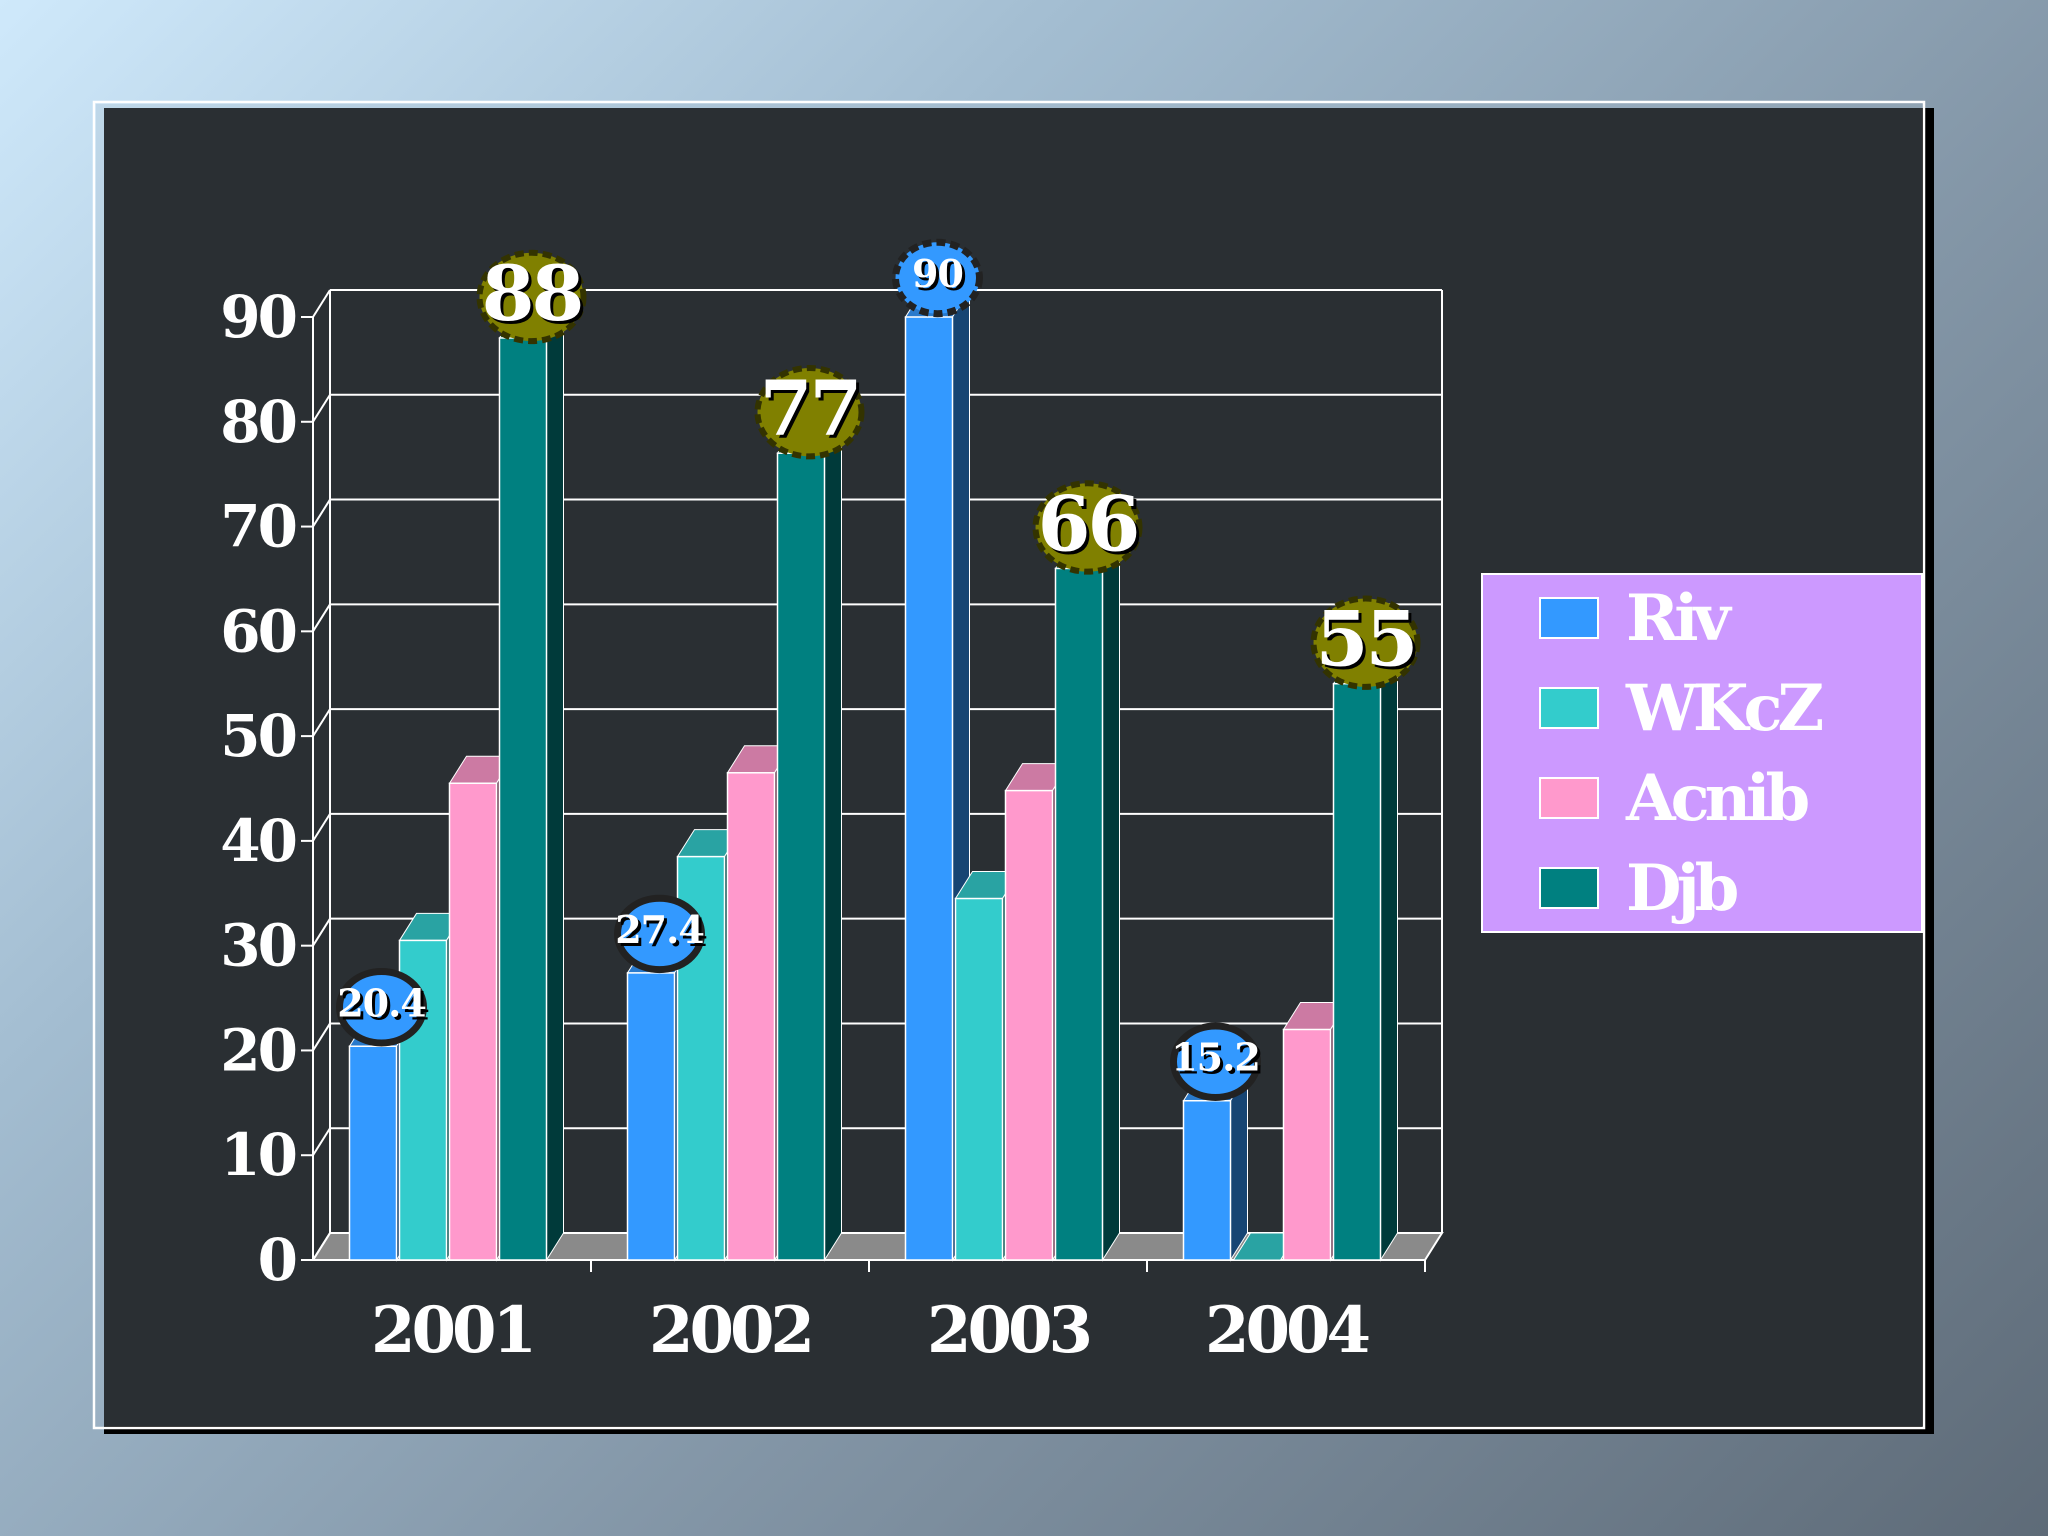 This screenshot has height=1536, width=2048. What do you see at coordinates (257, 1155) in the screenshot?
I see `y-tick-label: 10` at bounding box center [257, 1155].